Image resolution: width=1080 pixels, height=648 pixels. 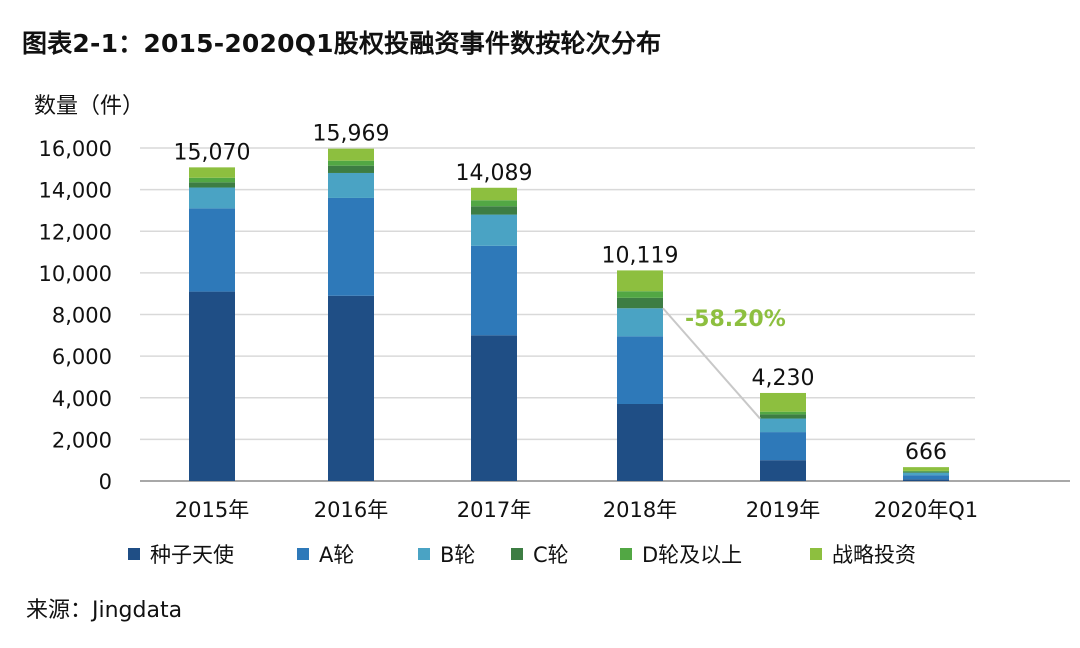 I want to click on total-label: 15,070, so click(x=212, y=152).